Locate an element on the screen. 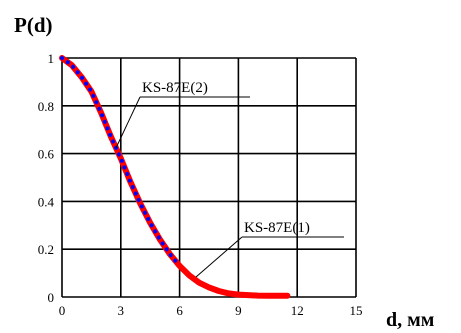  y-tick-label: 0 is located at coordinates (51, 297).